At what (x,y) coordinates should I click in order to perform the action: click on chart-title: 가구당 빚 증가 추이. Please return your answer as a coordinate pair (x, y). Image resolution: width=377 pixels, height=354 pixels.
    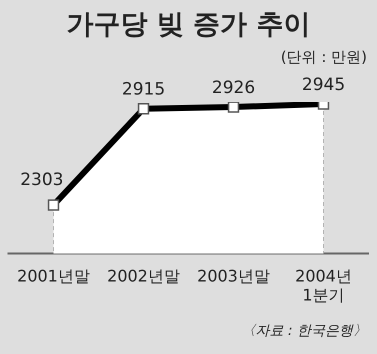
    Looking at the image, I should click on (188, 25).